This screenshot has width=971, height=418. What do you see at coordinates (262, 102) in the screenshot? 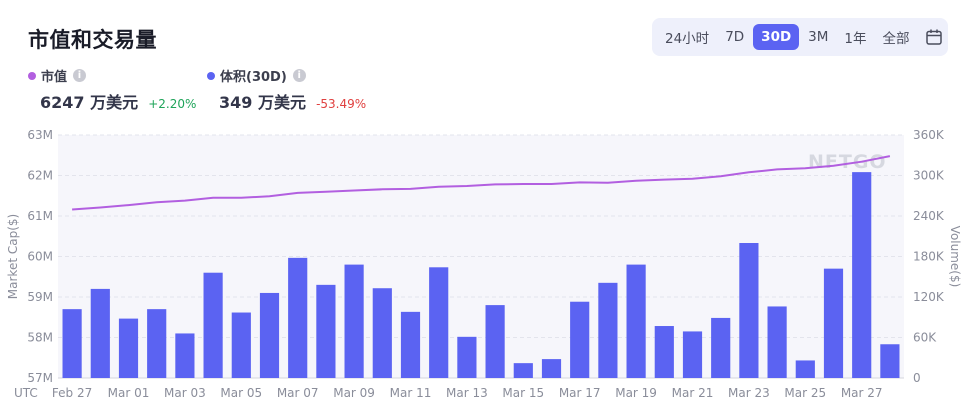
I see `volume-value: 349 万美元` at bounding box center [262, 102].